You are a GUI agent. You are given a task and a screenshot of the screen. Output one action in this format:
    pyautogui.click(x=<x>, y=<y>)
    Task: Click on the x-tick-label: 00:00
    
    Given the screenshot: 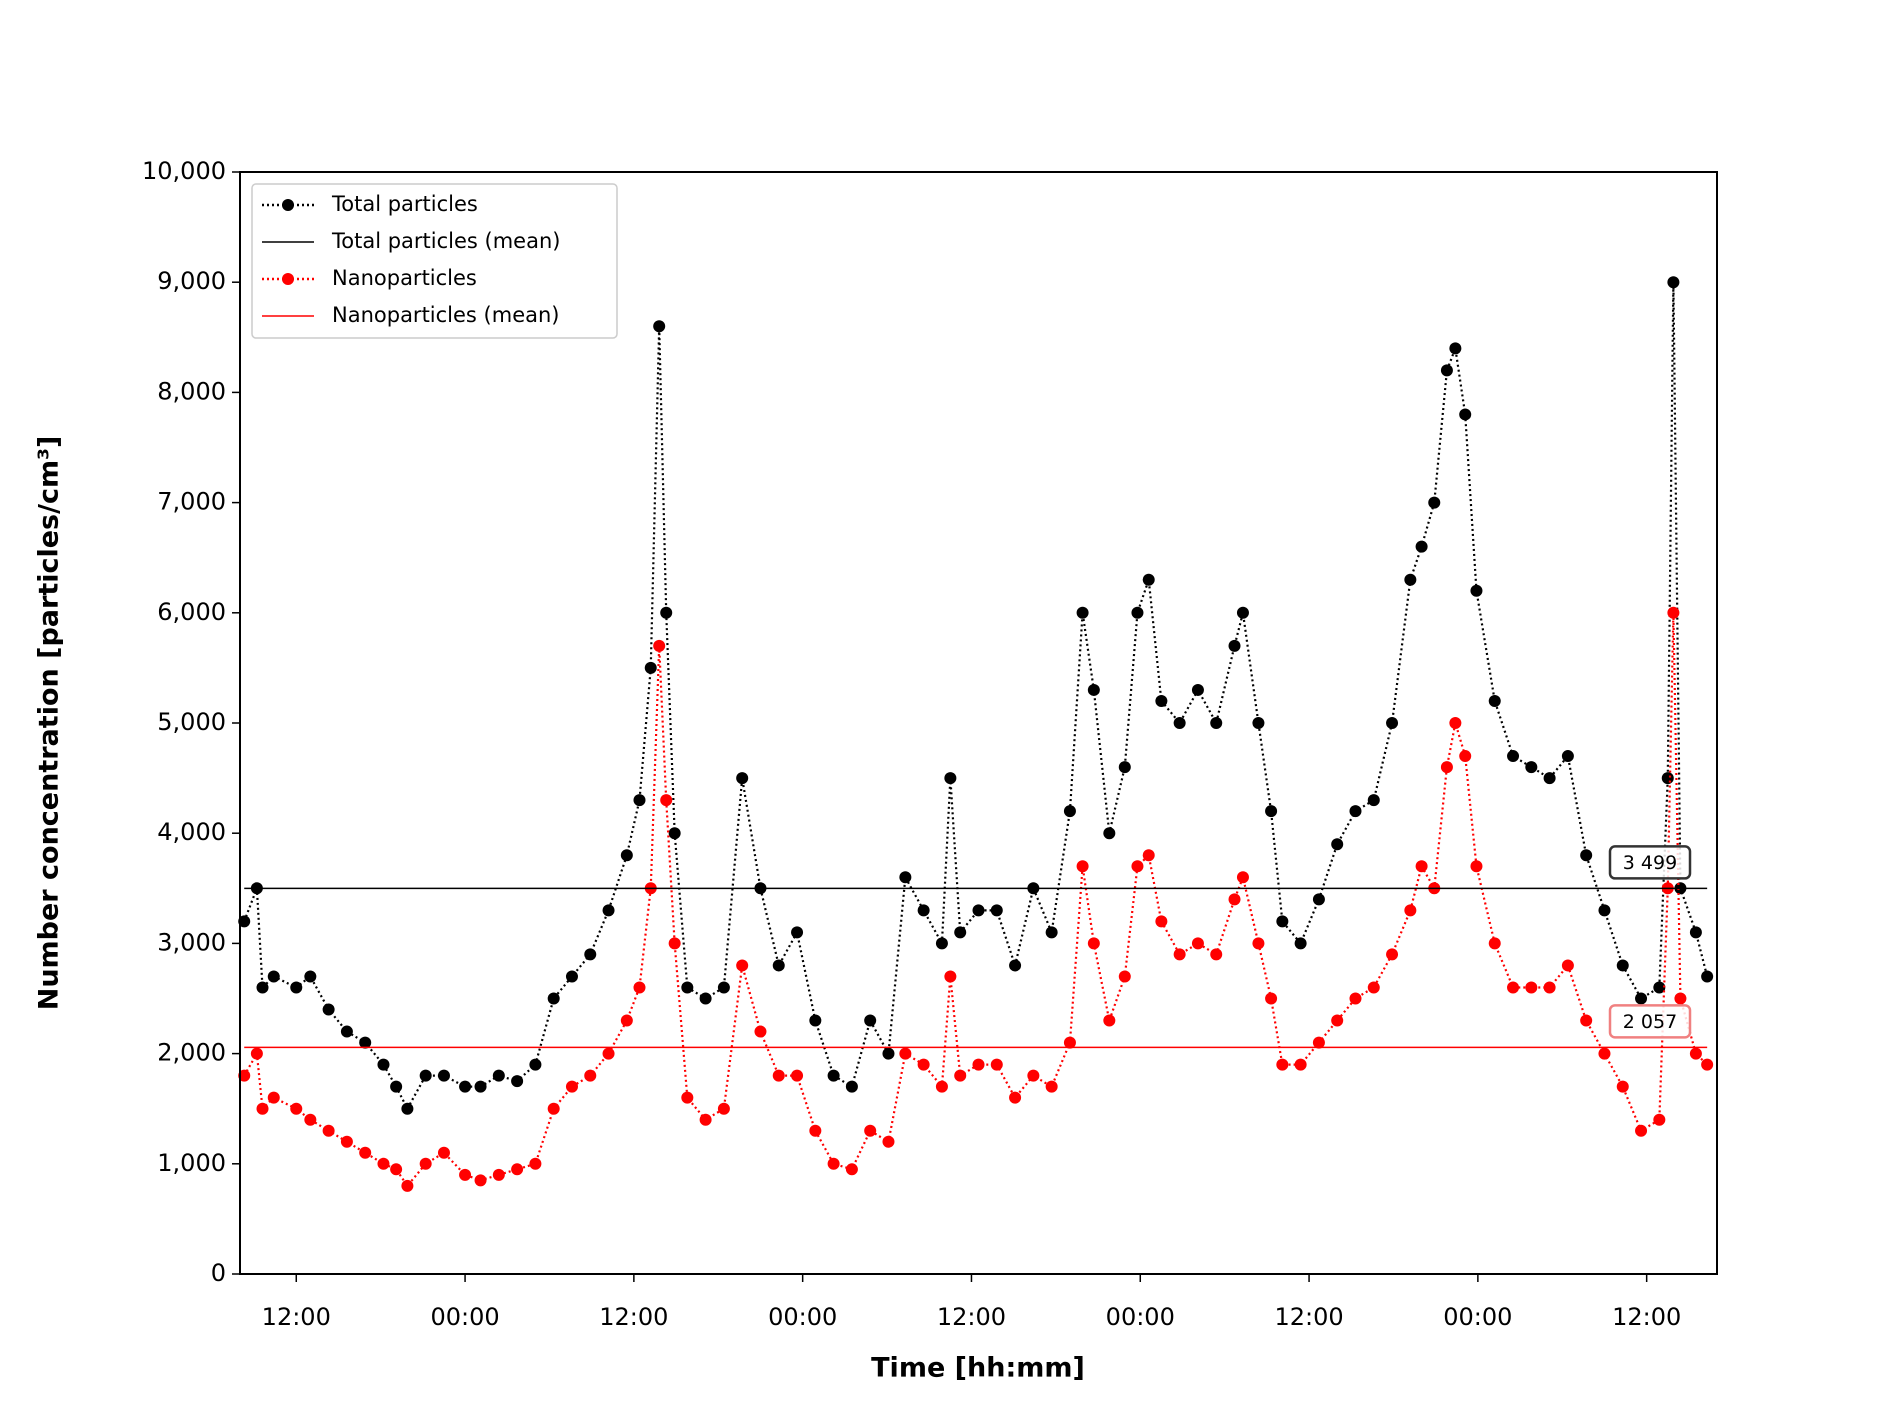 What is the action you would take?
    pyautogui.click(x=1140, y=1317)
    